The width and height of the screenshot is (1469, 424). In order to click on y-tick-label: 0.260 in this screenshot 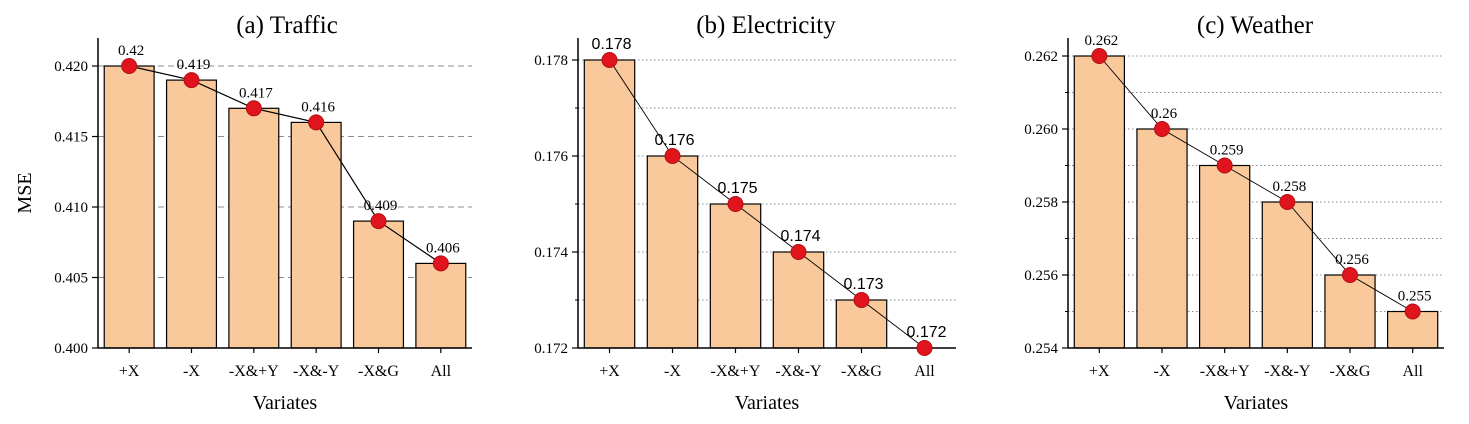, I will do `click(1041, 130)`.